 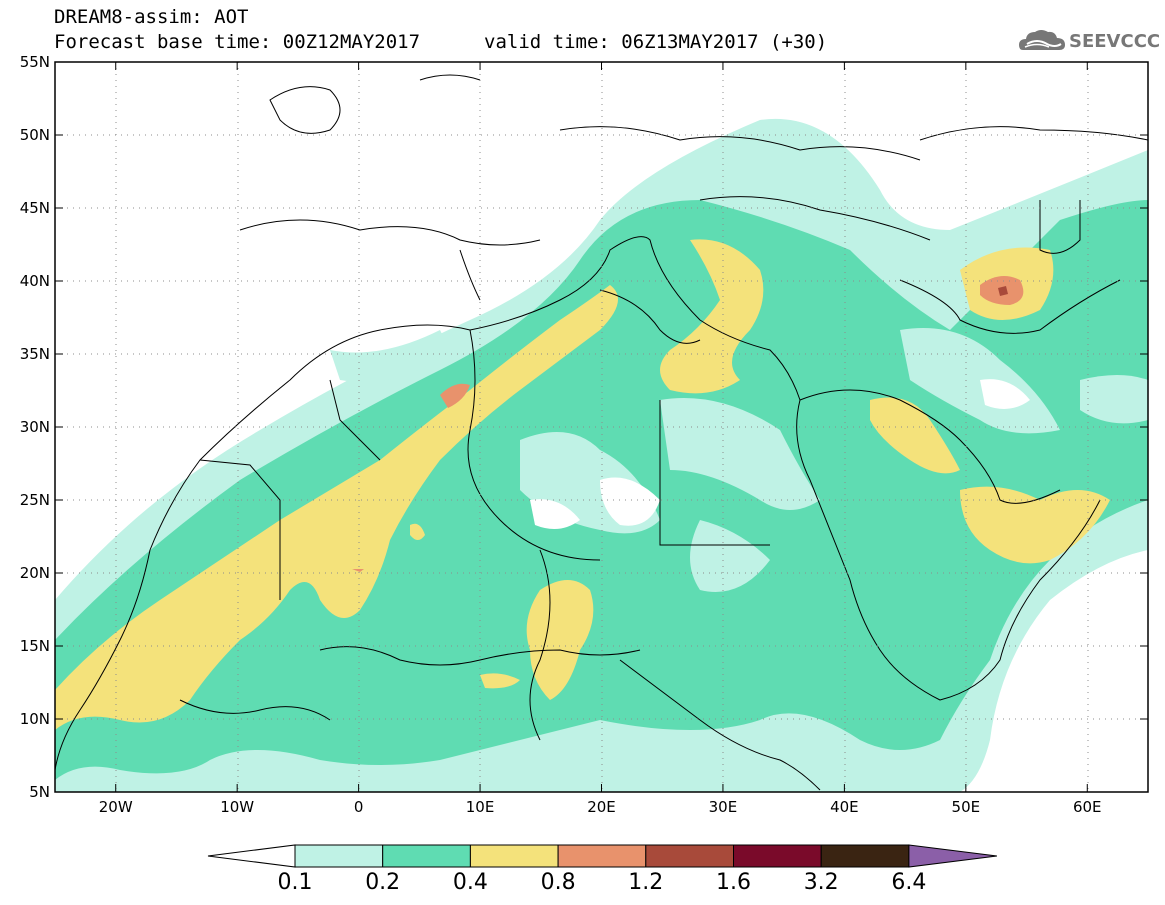 What do you see at coordinates (34, 354) in the screenshot?
I see `lat-label-35n: 35N` at bounding box center [34, 354].